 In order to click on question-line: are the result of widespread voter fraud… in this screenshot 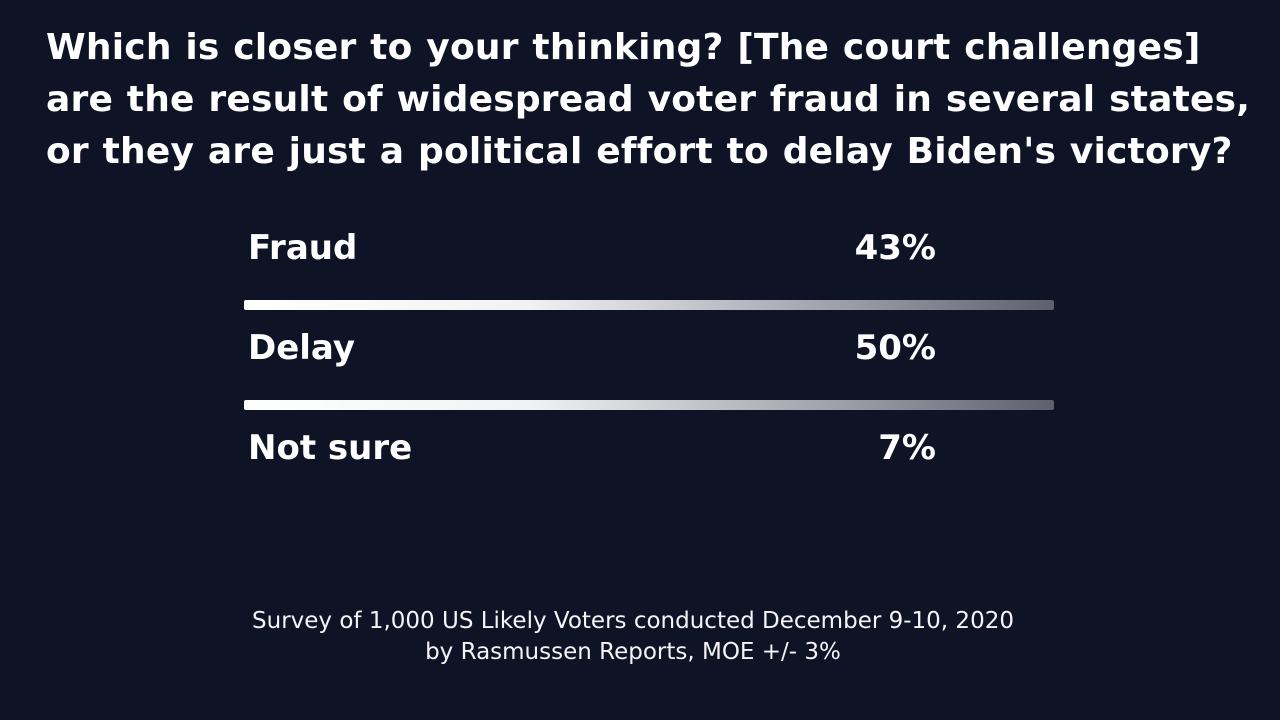, I will do `click(648, 99)`.